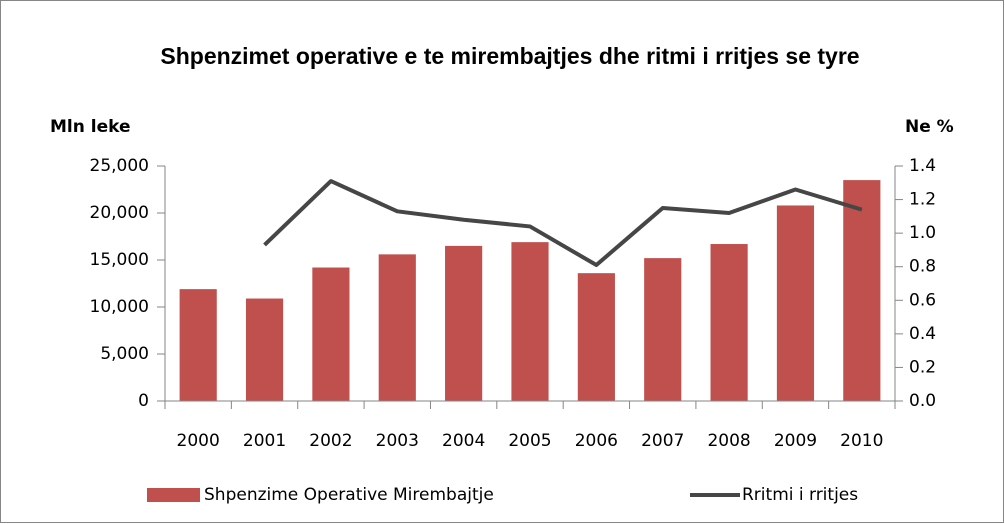  I want to click on line, so click(563, 223).